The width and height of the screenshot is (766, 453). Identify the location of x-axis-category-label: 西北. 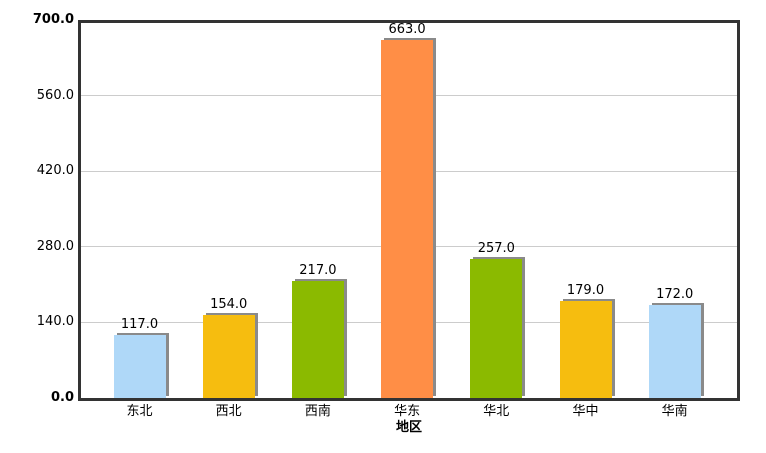
(228, 411).